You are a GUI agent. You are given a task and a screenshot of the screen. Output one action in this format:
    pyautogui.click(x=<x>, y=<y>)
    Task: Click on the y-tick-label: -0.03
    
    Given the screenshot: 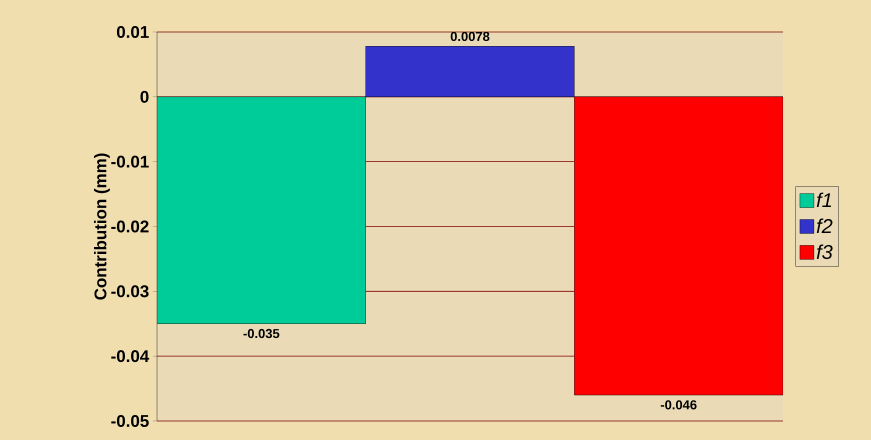 What is the action you would take?
    pyautogui.click(x=130, y=291)
    